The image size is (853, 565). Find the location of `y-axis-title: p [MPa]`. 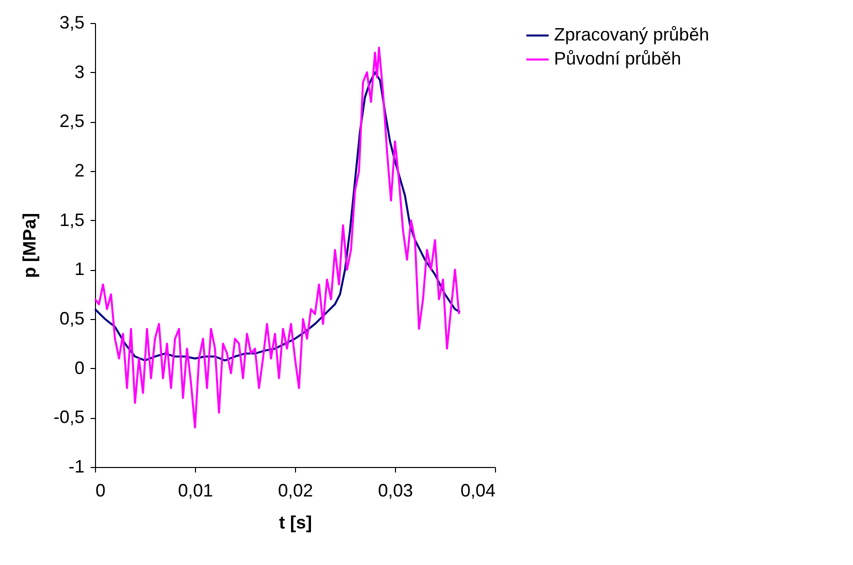

y-axis-title: p [MPa] is located at coordinates (29, 245).